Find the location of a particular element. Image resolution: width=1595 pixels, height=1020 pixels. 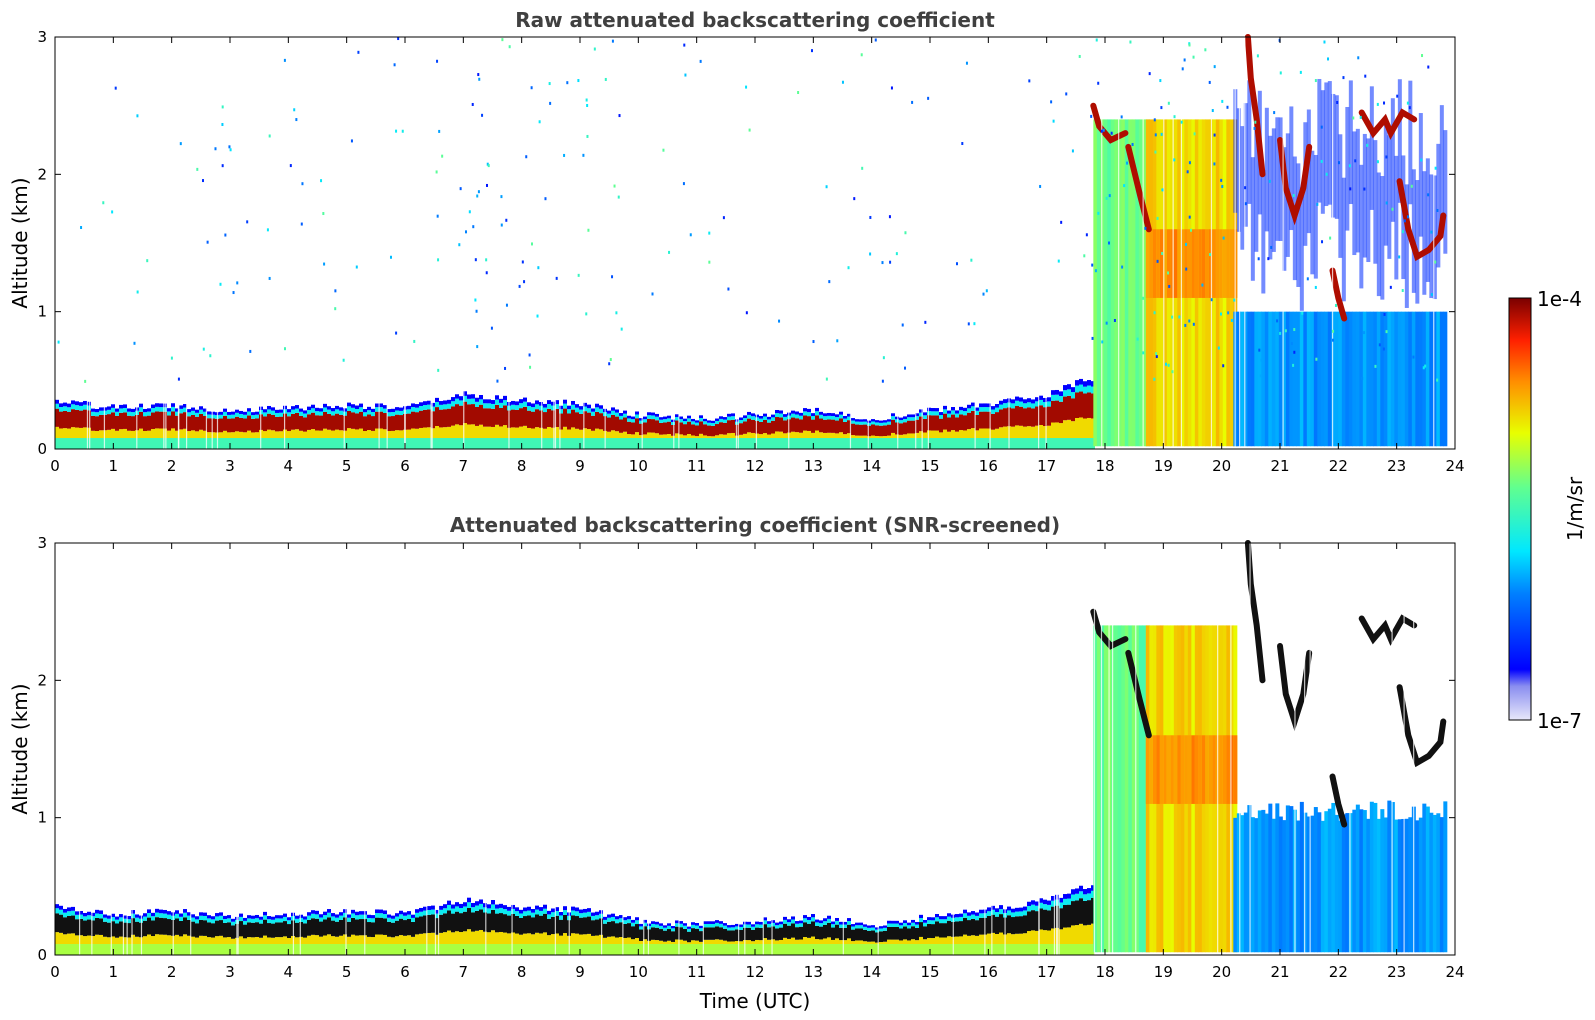

x-tick-label: 24 is located at coordinates (1454, 466).